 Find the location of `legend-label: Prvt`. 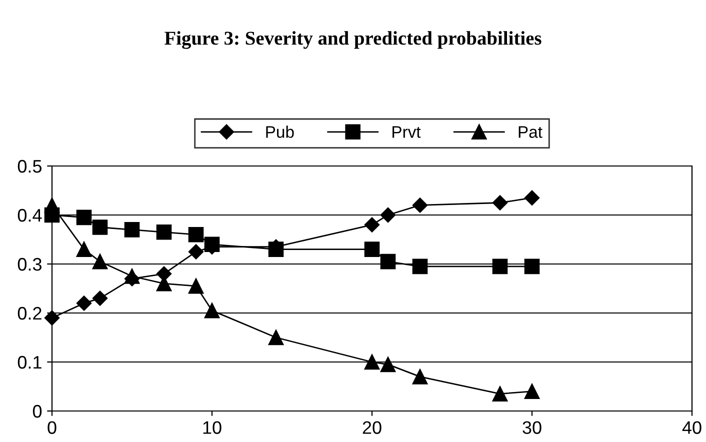

legend-label: Prvt is located at coordinates (406, 132).